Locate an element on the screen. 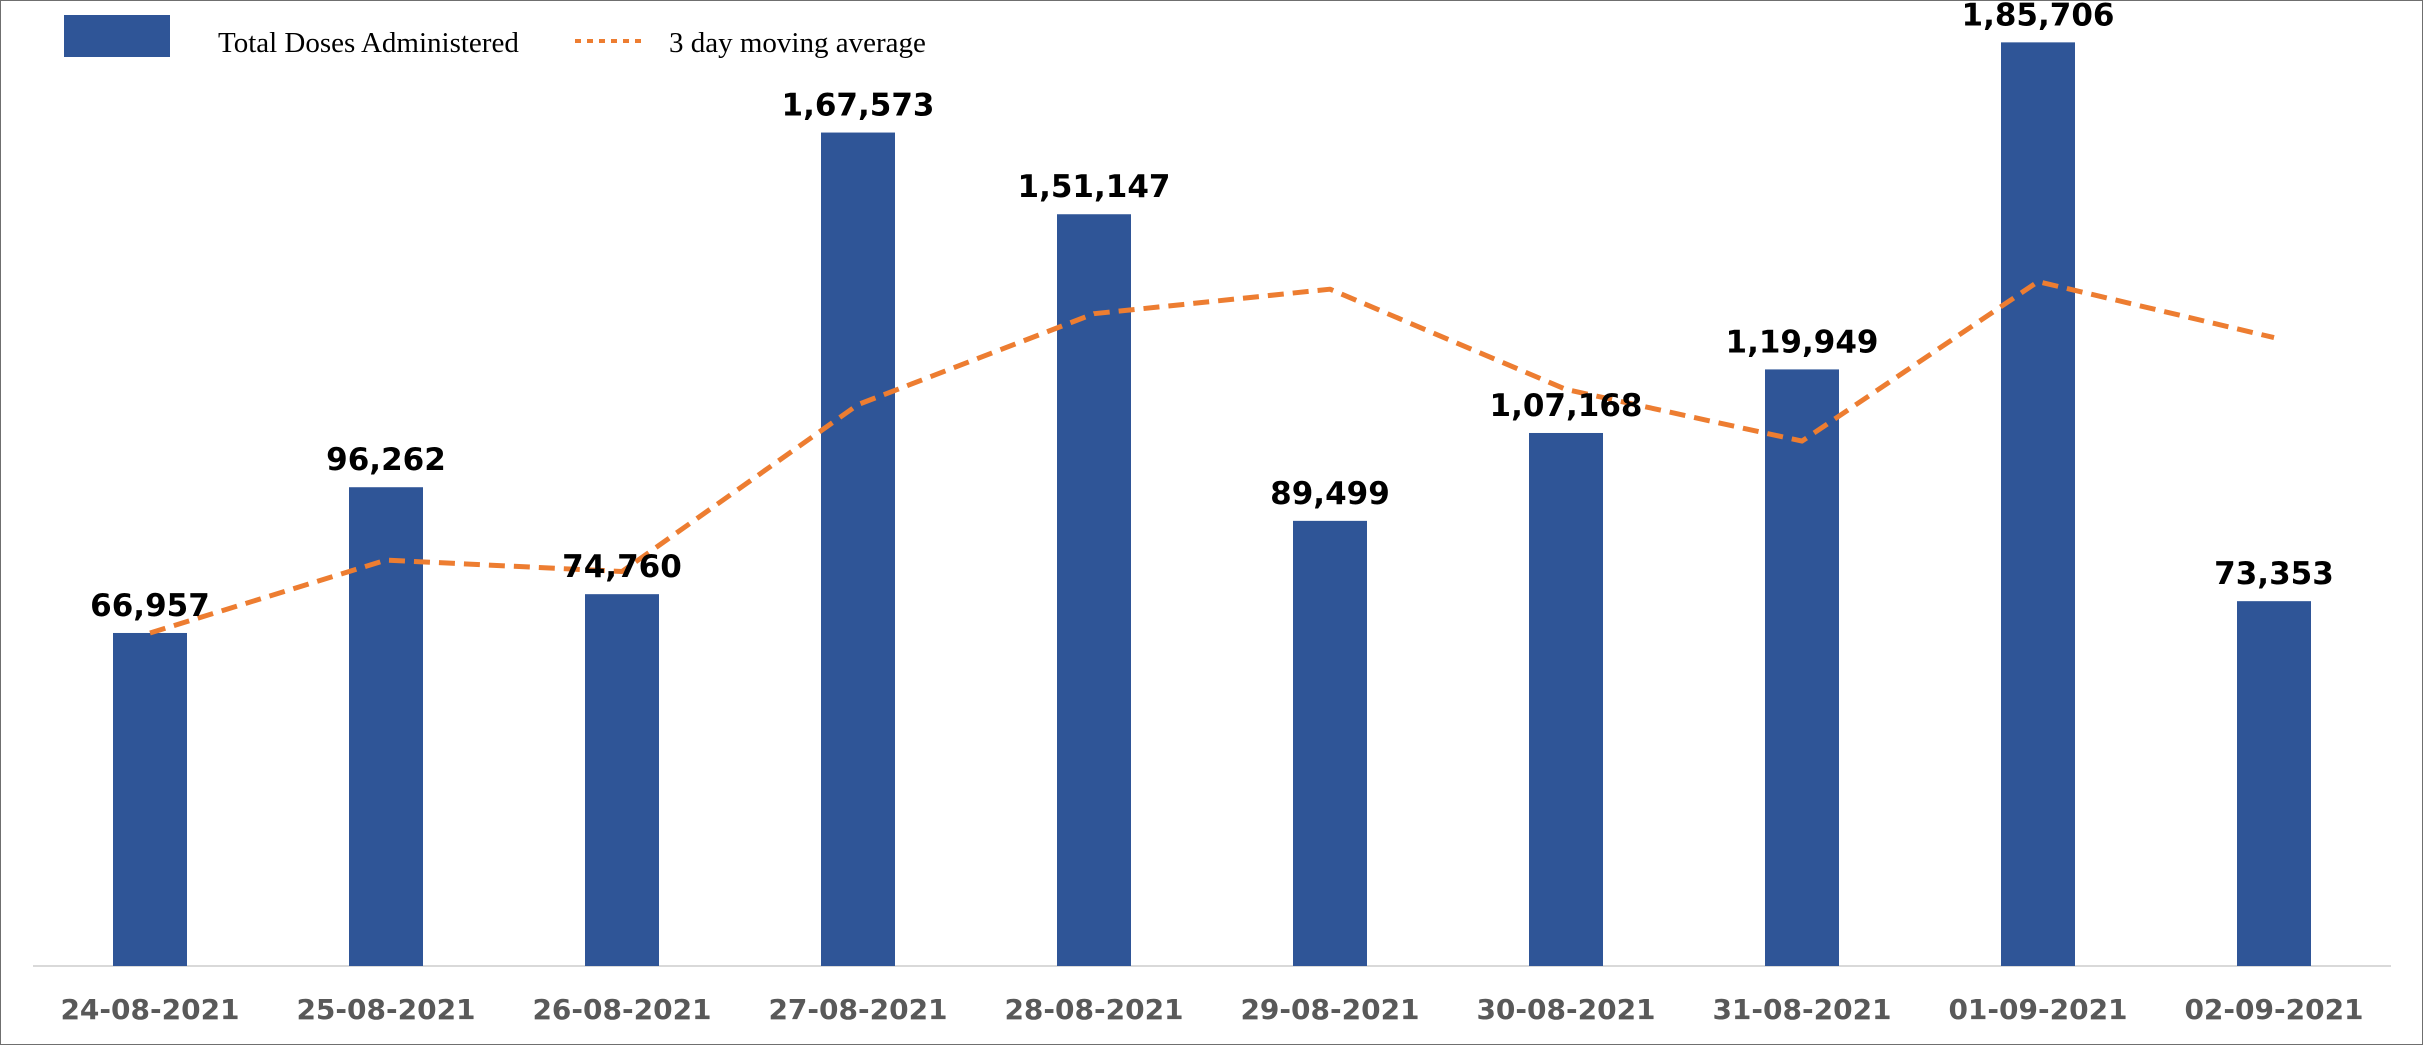  legend-label-bars: Total Doses Administered is located at coordinates (368, 43).